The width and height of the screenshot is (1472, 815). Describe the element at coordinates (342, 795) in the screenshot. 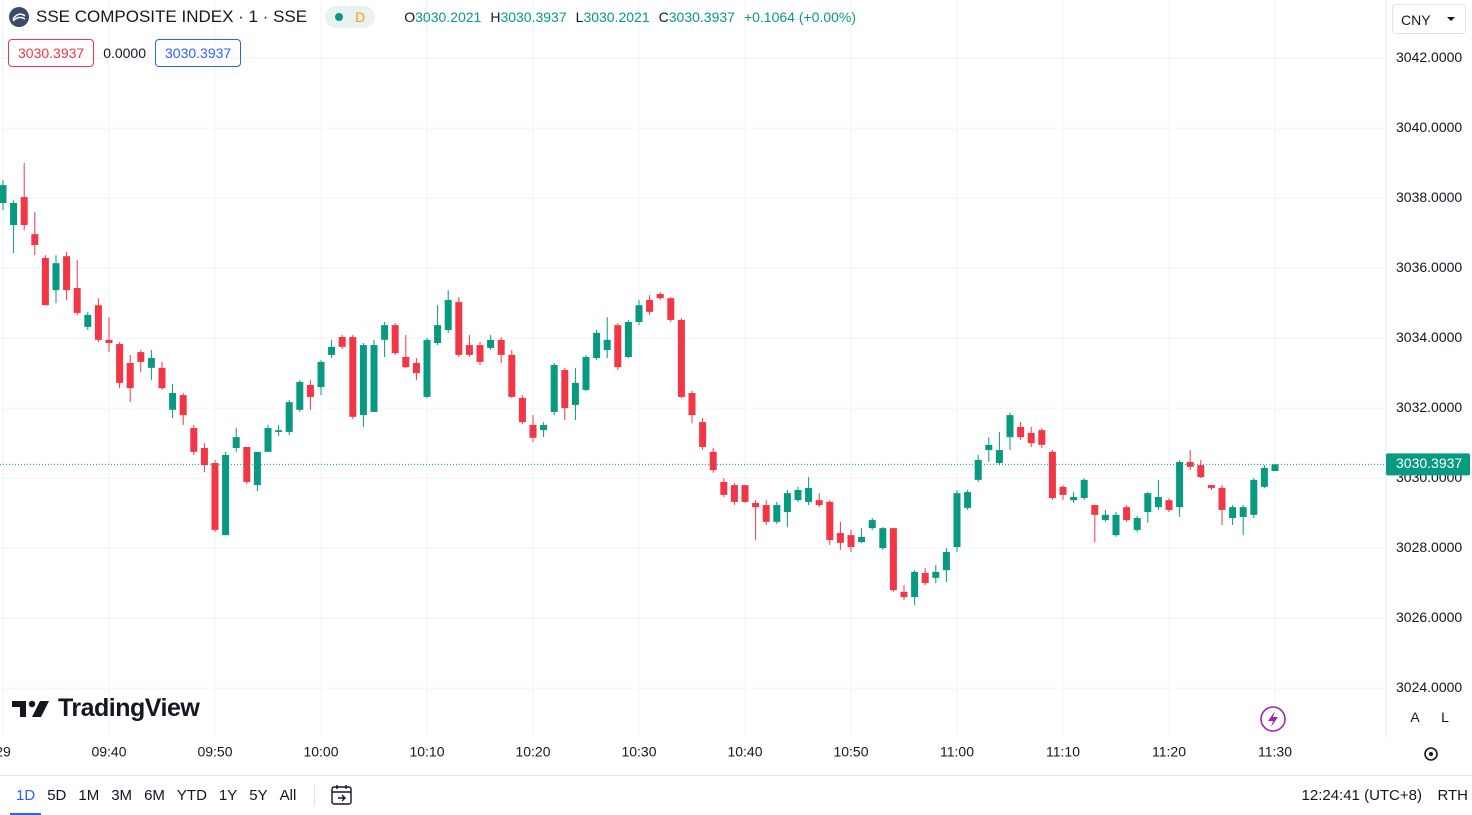

I see `goto-date-icon` at that location.